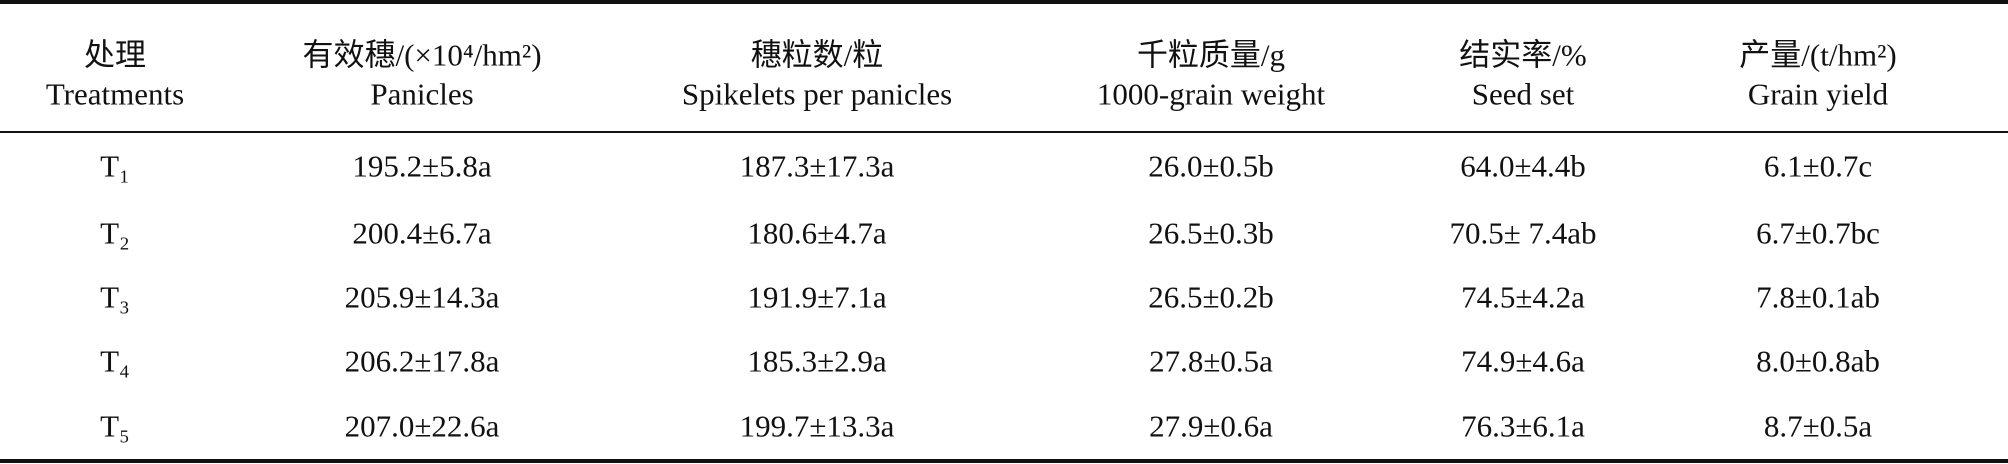 The height and width of the screenshot is (464, 2008). I want to click on table-cell: 207.0±22.6a, so click(422, 426).